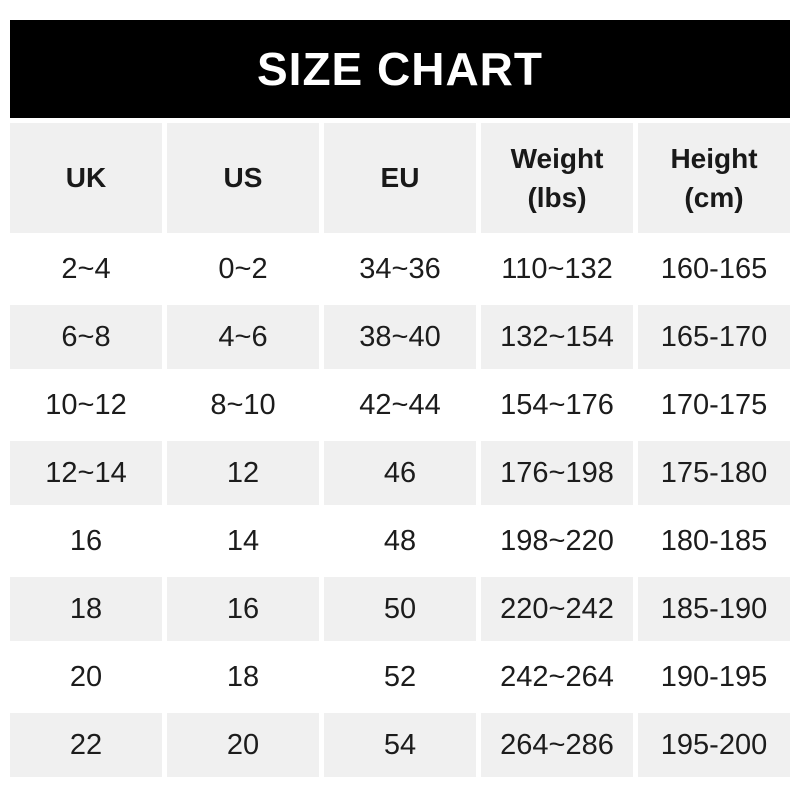  Describe the element at coordinates (243, 178) in the screenshot. I see `column-header-us: US` at that location.